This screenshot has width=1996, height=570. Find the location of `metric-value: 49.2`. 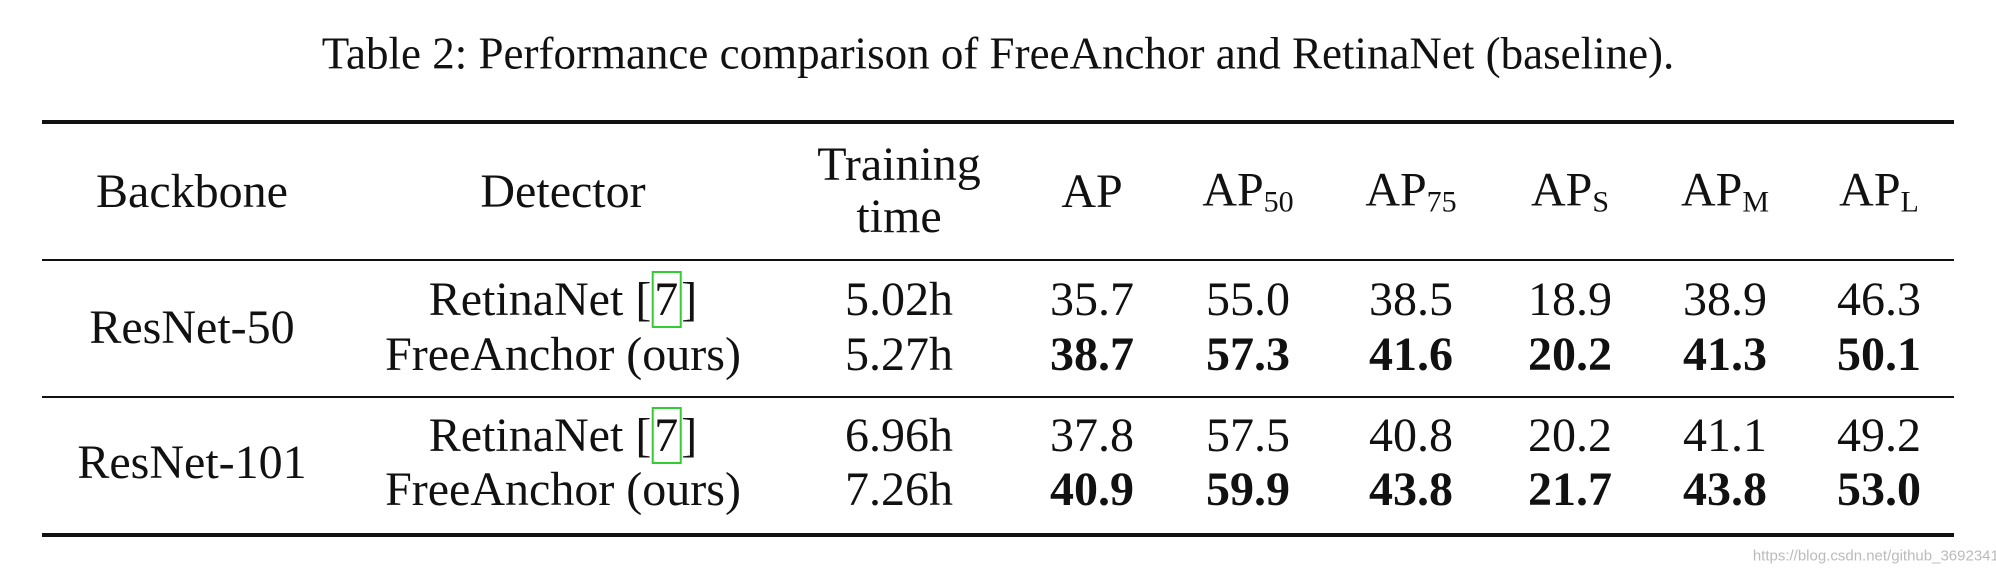

metric-value: 49.2 is located at coordinates (1879, 435).